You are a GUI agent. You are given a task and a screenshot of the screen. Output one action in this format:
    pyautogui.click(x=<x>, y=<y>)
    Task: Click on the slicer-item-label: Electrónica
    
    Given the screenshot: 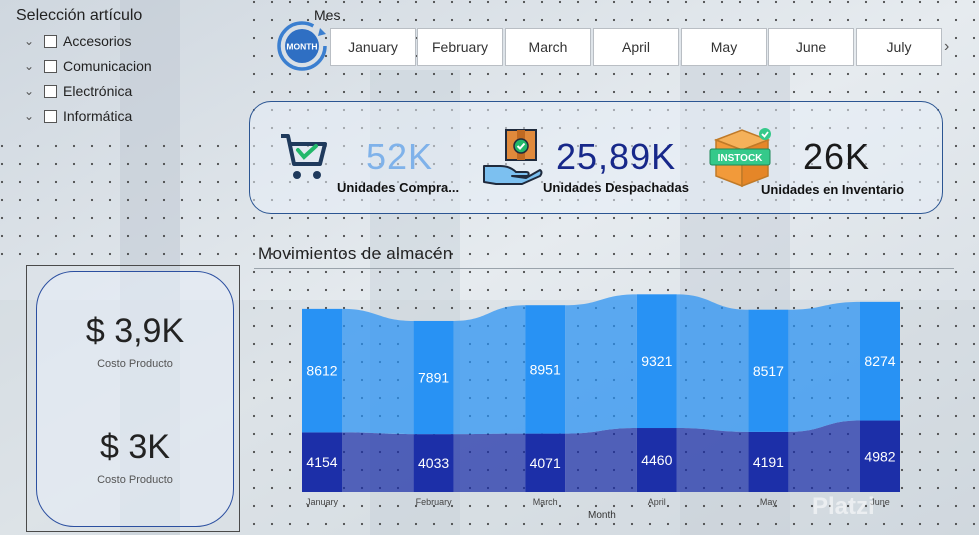 What is the action you would take?
    pyautogui.click(x=98, y=91)
    